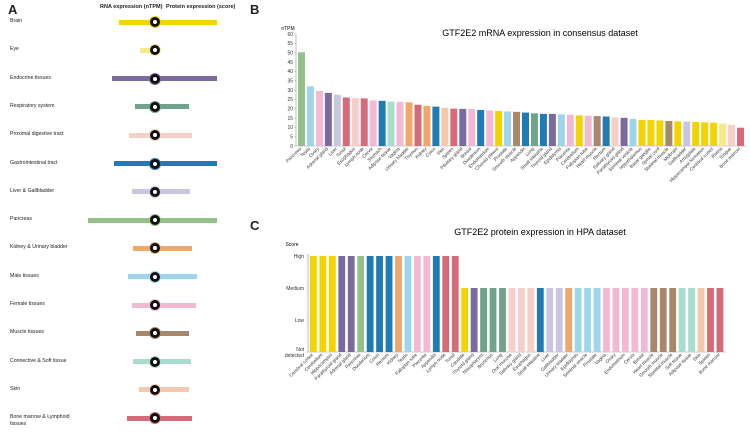  I want to click on organ-label: Pancreas, so click(21, 219).